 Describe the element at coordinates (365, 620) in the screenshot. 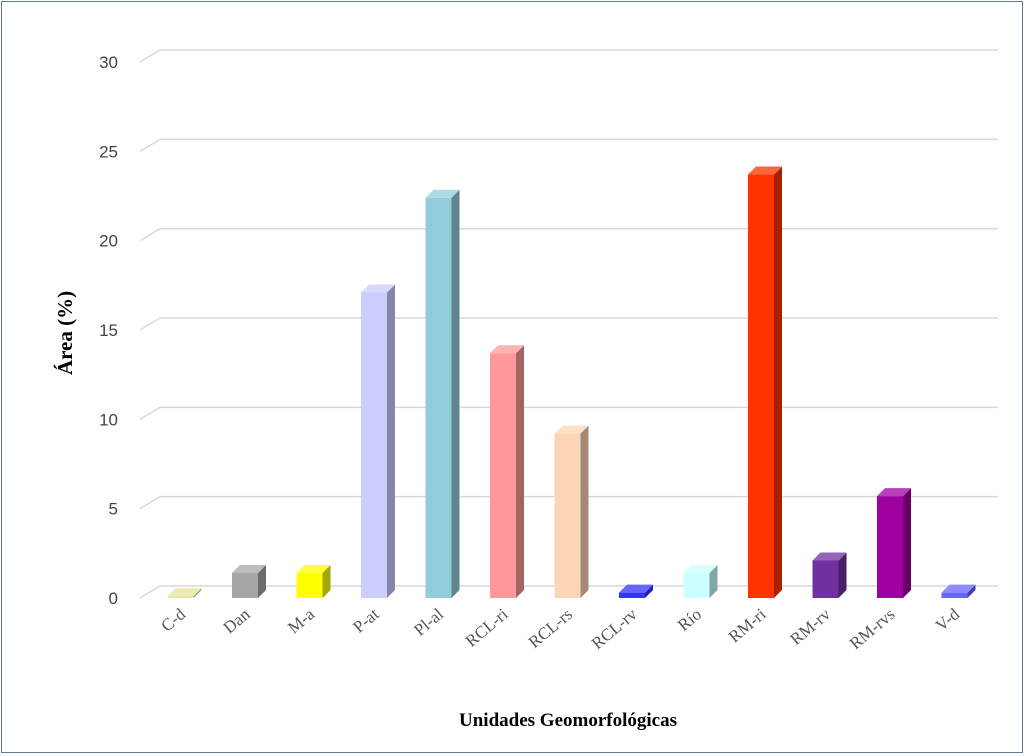

I see `x-category-label: P-at` at that location.